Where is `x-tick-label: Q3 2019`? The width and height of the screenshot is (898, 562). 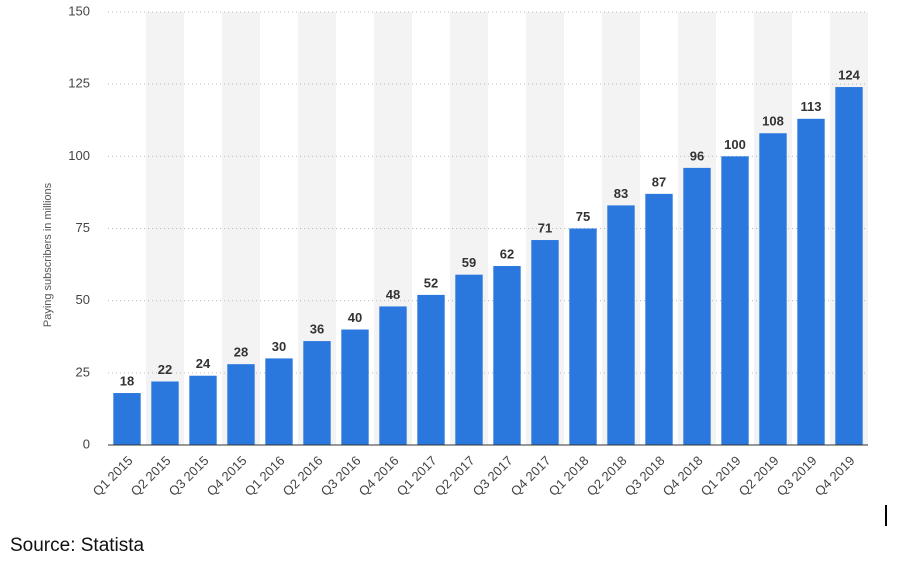
x-tick-label: Q3 2019 is located at coordinates (797, 476).